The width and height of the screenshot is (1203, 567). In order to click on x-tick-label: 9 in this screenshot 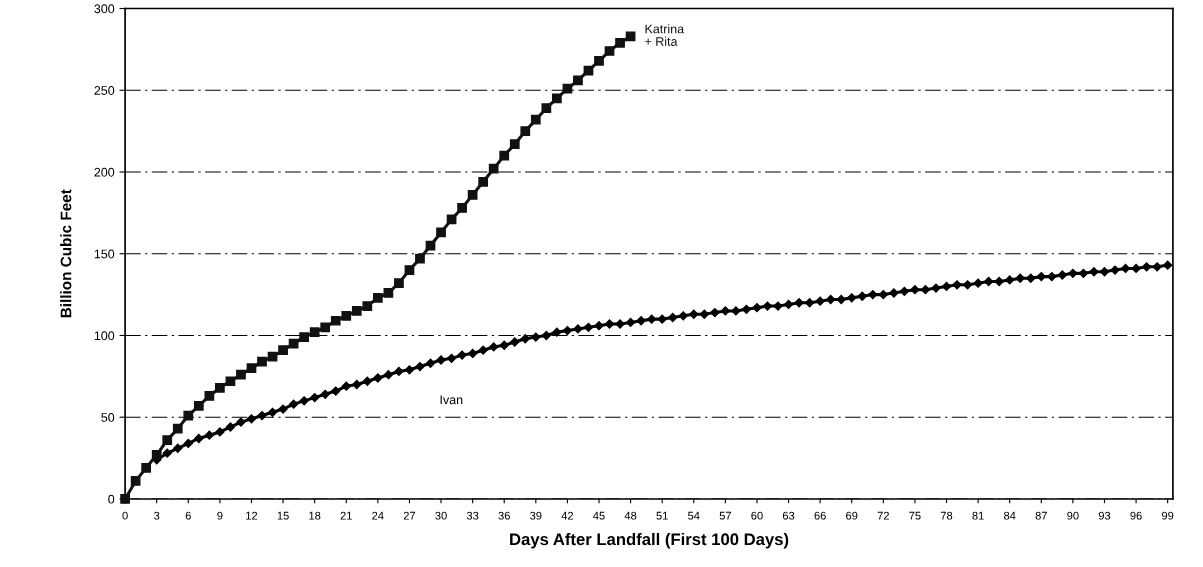, I will do `click(220, 515)`.